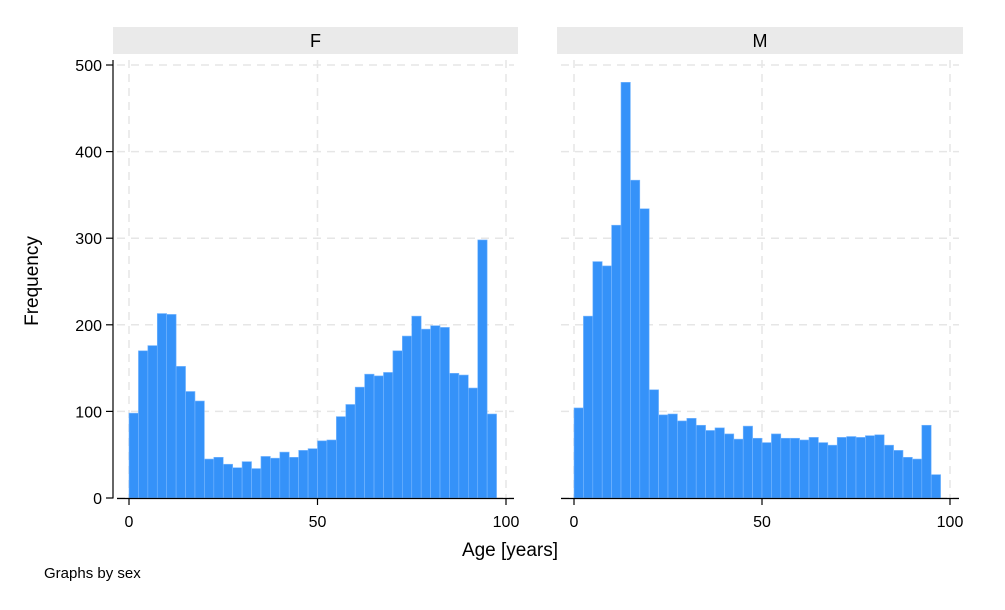 The image size is (1005, 610). Describe the element at coordinates (88, 239) in the screenshot. I see `y-tick-label: 300` at that location.